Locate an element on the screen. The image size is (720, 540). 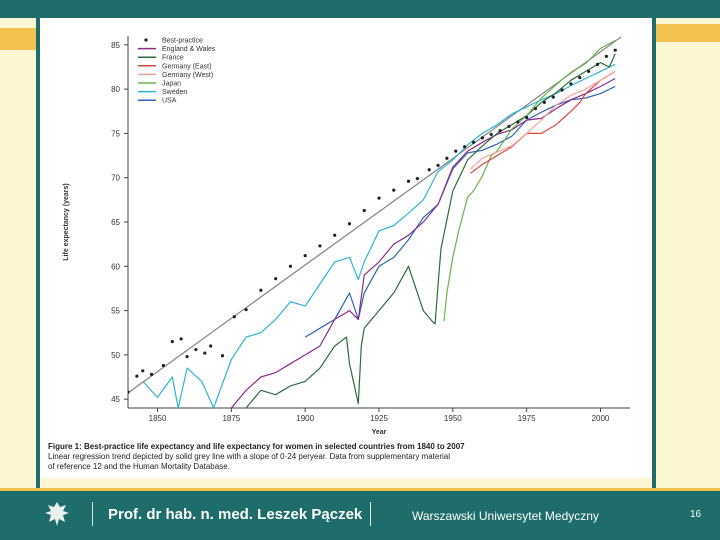
legend-label: Japan is located at coordinates (171, 84).